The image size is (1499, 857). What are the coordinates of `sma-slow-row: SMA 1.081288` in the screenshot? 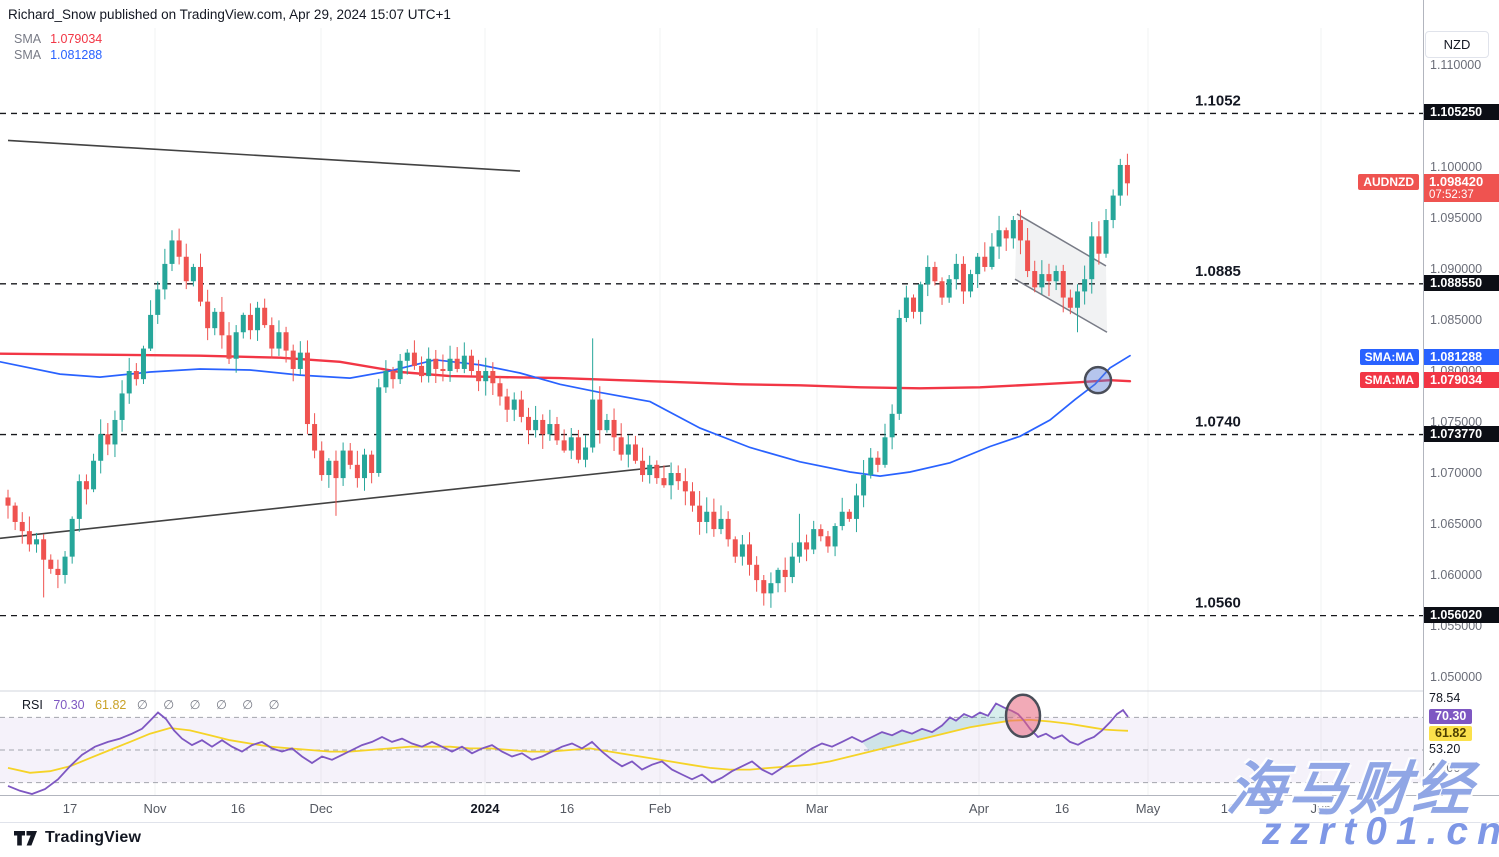 It's located at (58, 55).